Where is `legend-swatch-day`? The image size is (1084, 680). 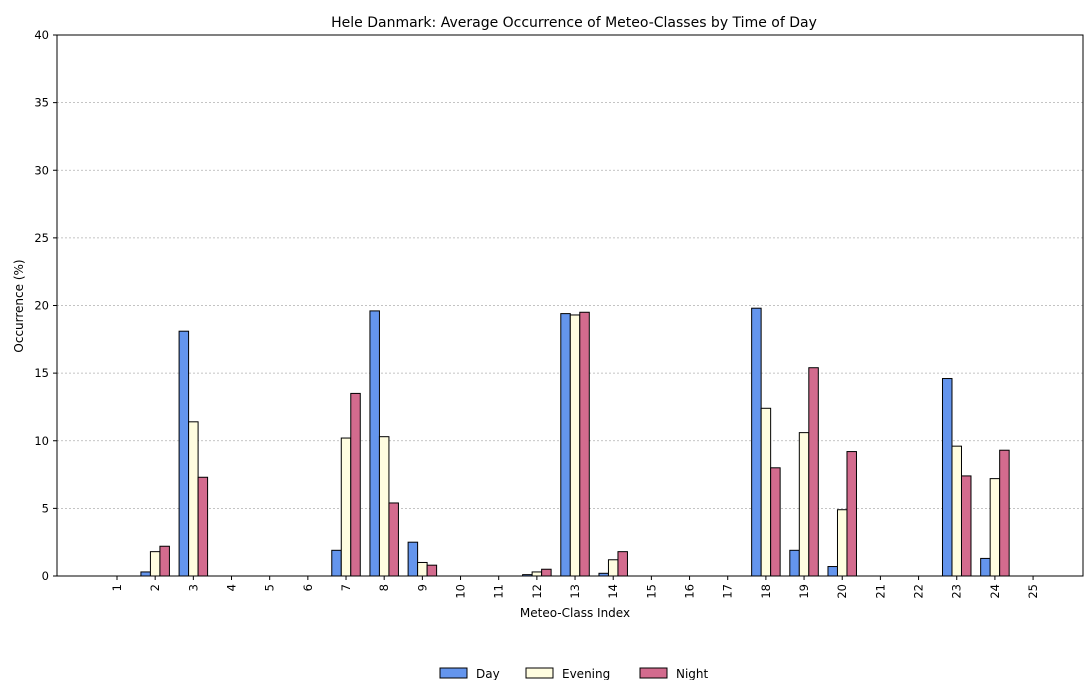 legend-swatch-day is located at coordinates (453, 673).